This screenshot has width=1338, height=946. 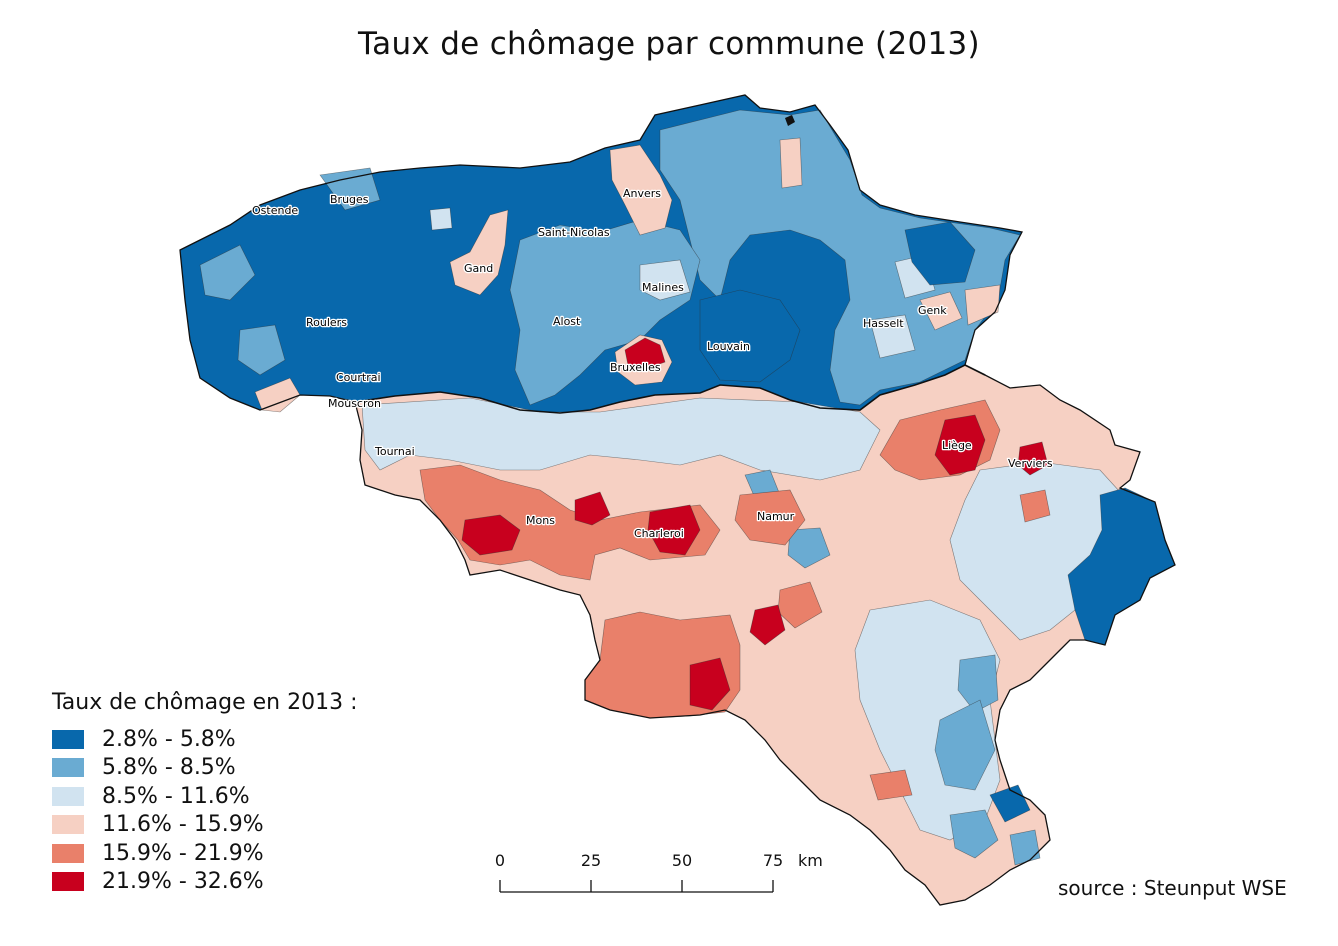 What do you see at coordinates (750, 336) in the screenshot?
I see `flanders-darkblue-center` at bounding box center [750, 336].